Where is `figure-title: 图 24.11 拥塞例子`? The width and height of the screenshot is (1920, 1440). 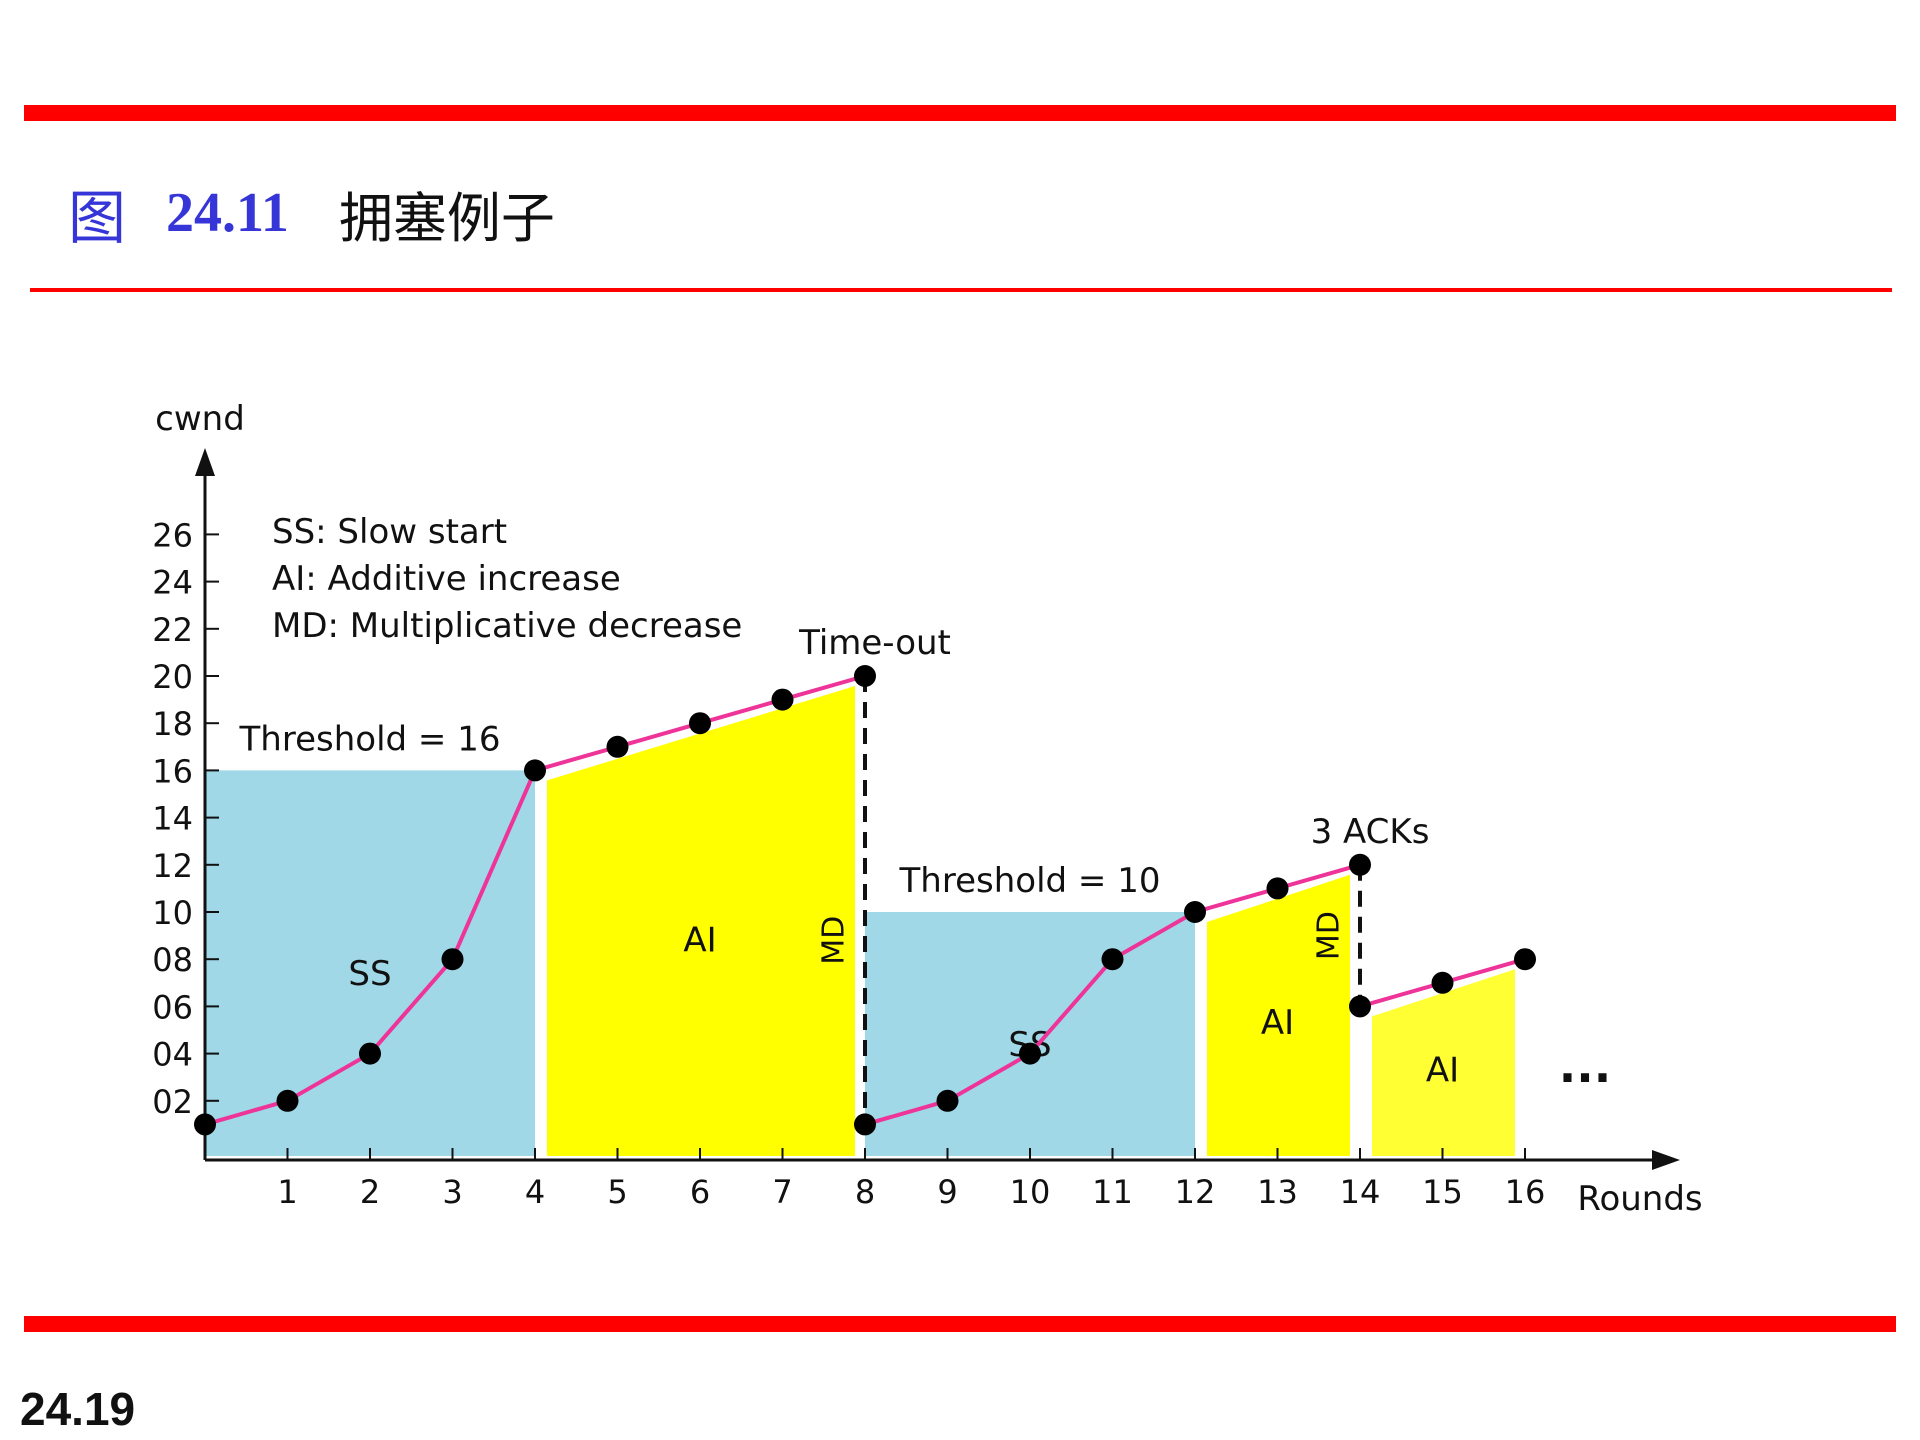
figure-title: 图 24.11 拥塞例子 is located at coordinates (311, 215).